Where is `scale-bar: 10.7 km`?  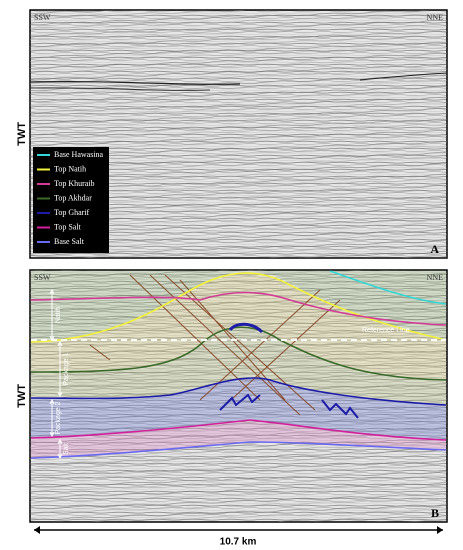
scale-bar: 10.7 km is located at coordinates (238, 537).